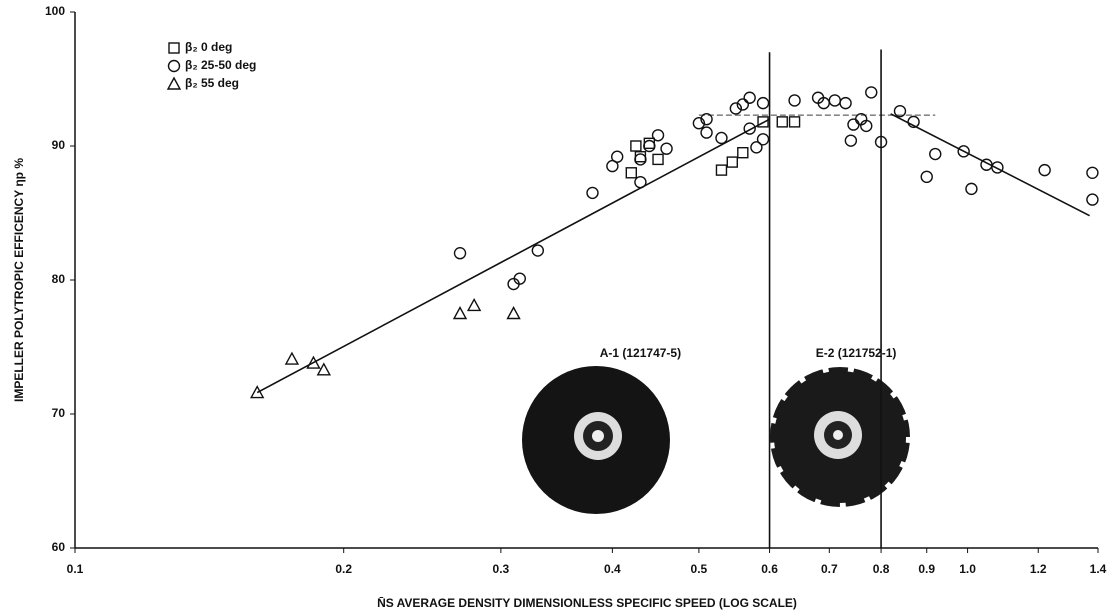 The height and width of the screenshot is (615, 1114). What do you see at coordinates (926, 569) in the screenshot?
I see `x-tick-label: 0.9` at bounding box center [926, 569].